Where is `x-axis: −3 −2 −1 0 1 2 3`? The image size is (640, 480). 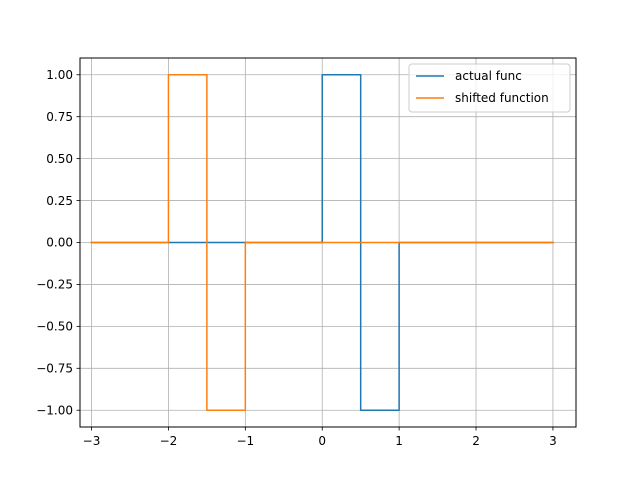
x-axis: −3 −2 −1 0 1 2 3 is located at coordinates (320, 437).